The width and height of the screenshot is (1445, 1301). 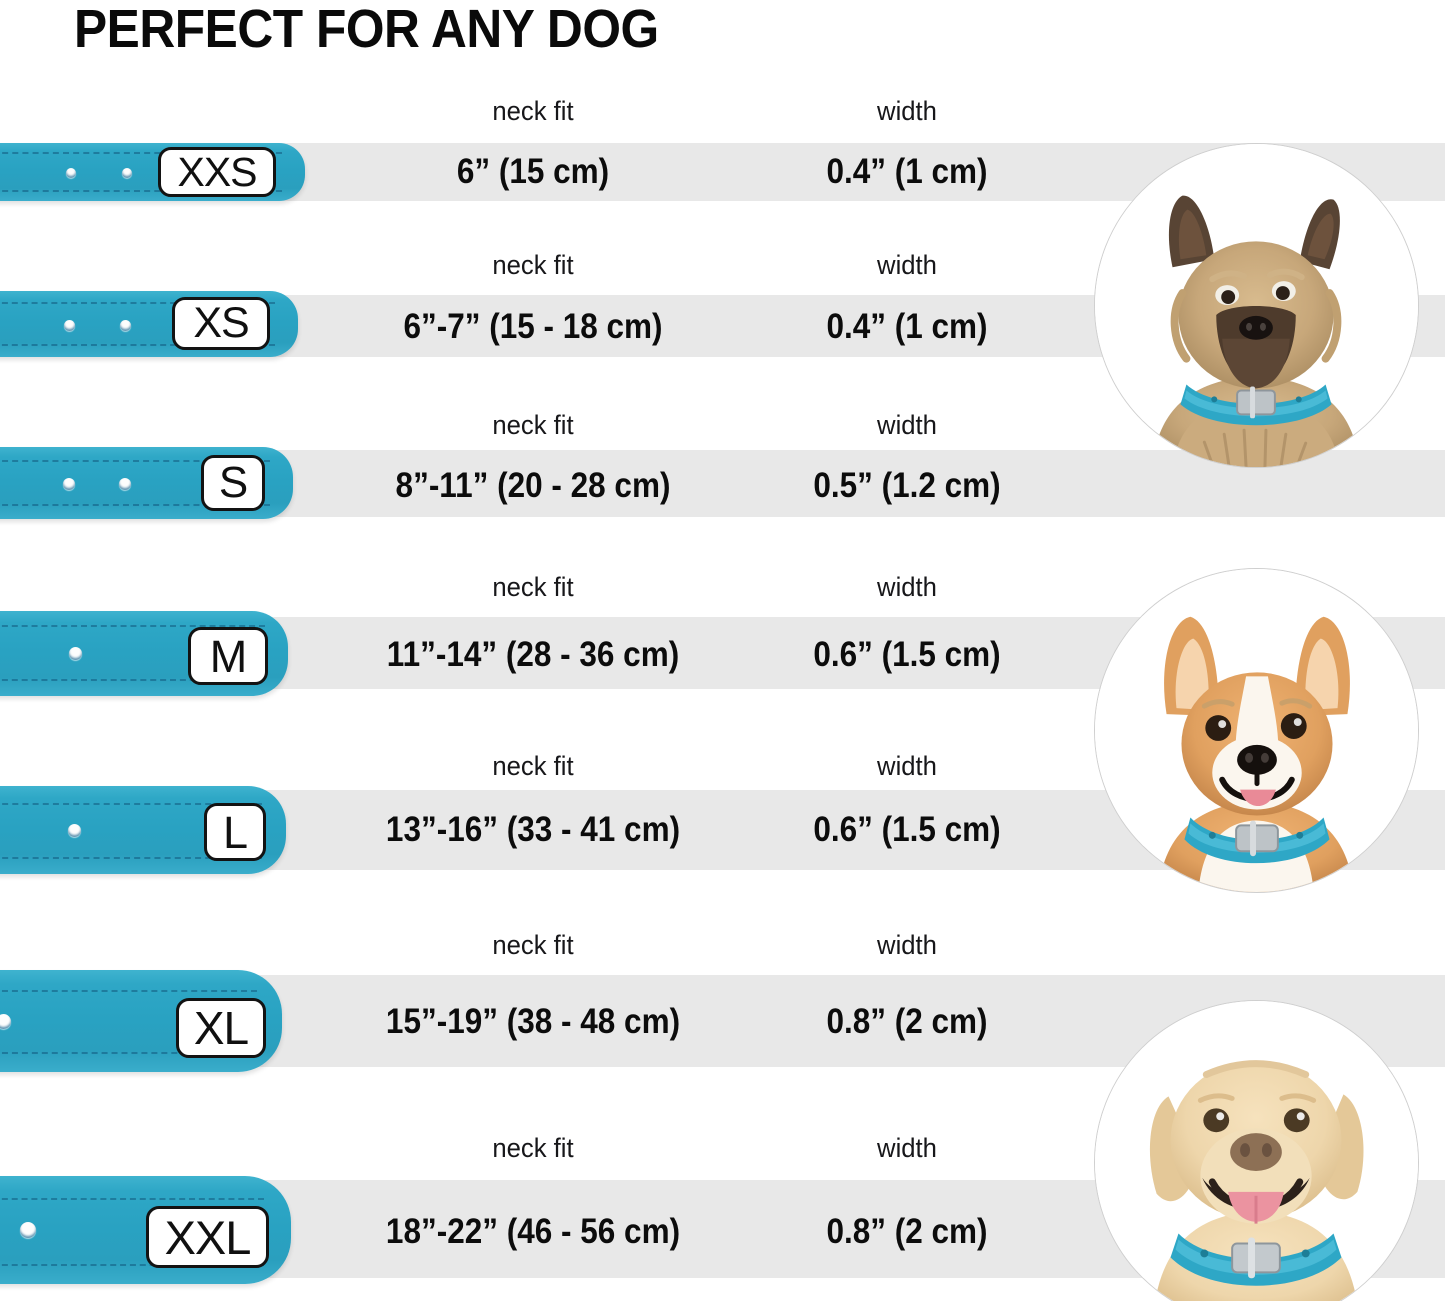 I want to click on dog-photo-corgi, so click(x=1256, y=730).